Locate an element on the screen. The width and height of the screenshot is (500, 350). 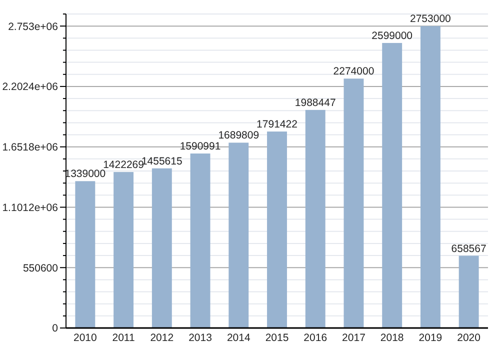
x-tick-label: 2019 is located at coordinates (430, 338).